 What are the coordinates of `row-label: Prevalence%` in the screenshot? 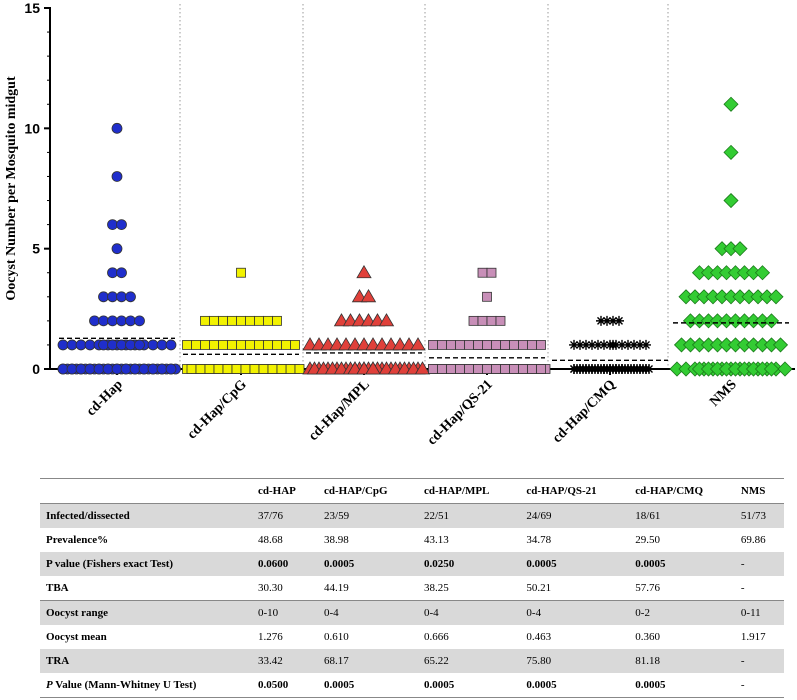 It's located at (77, 540).